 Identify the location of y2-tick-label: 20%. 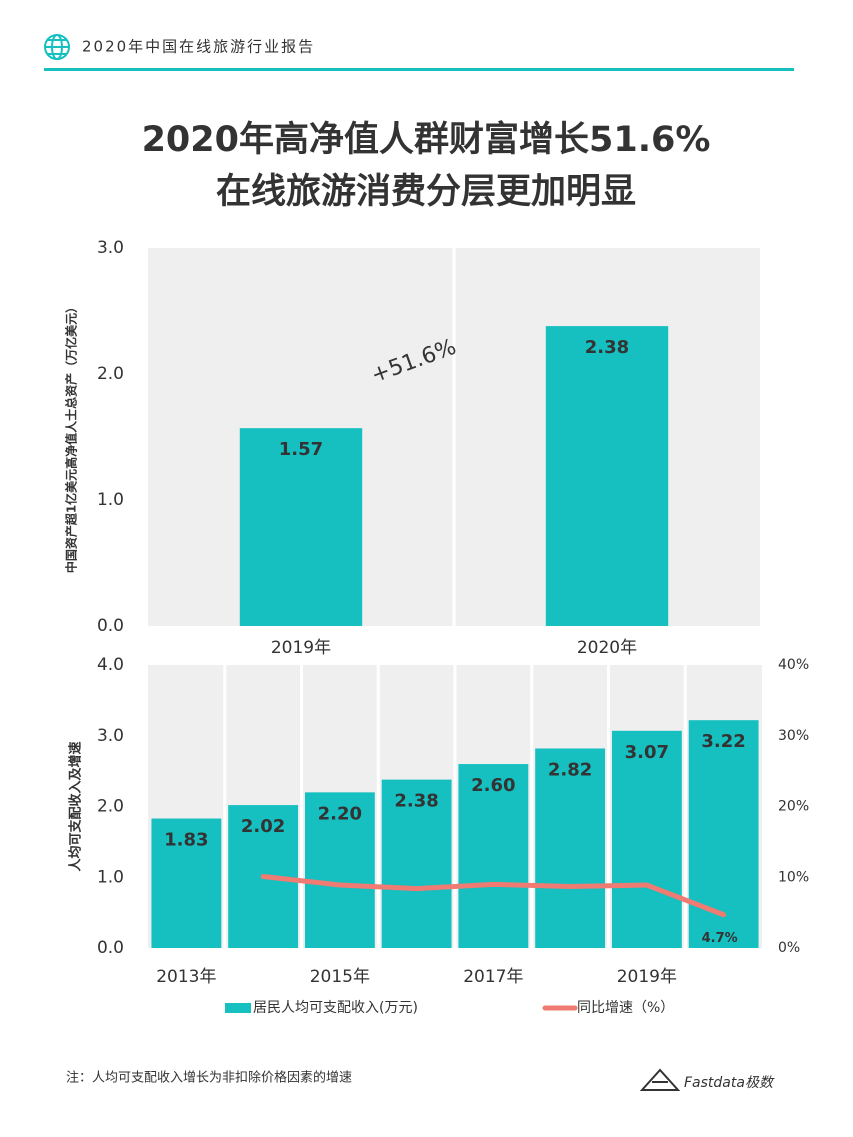
(793, 807).